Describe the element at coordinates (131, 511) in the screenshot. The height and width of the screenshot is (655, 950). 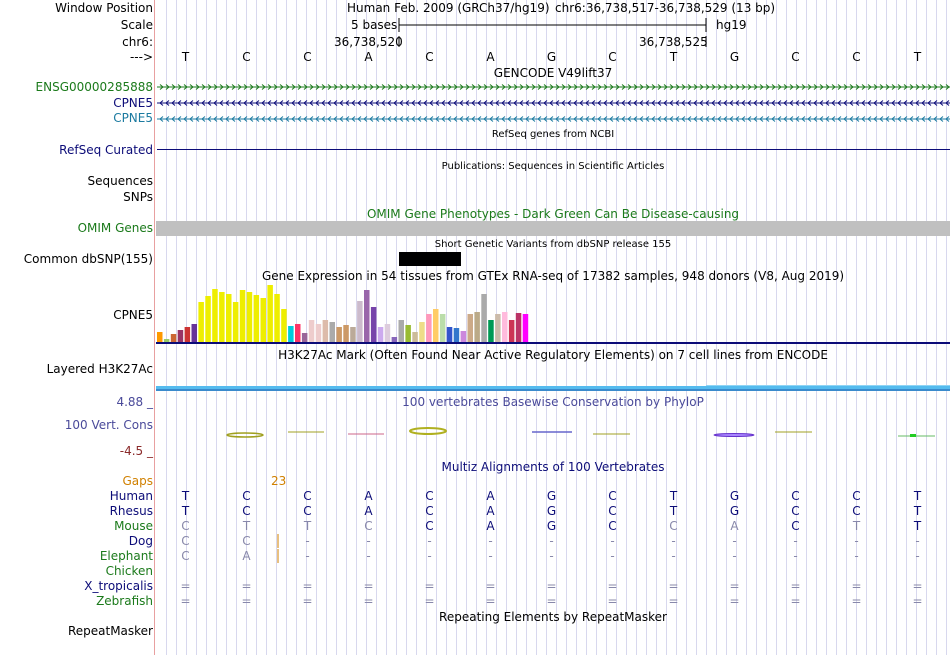
I see `species-label: Rhesus` at that location.